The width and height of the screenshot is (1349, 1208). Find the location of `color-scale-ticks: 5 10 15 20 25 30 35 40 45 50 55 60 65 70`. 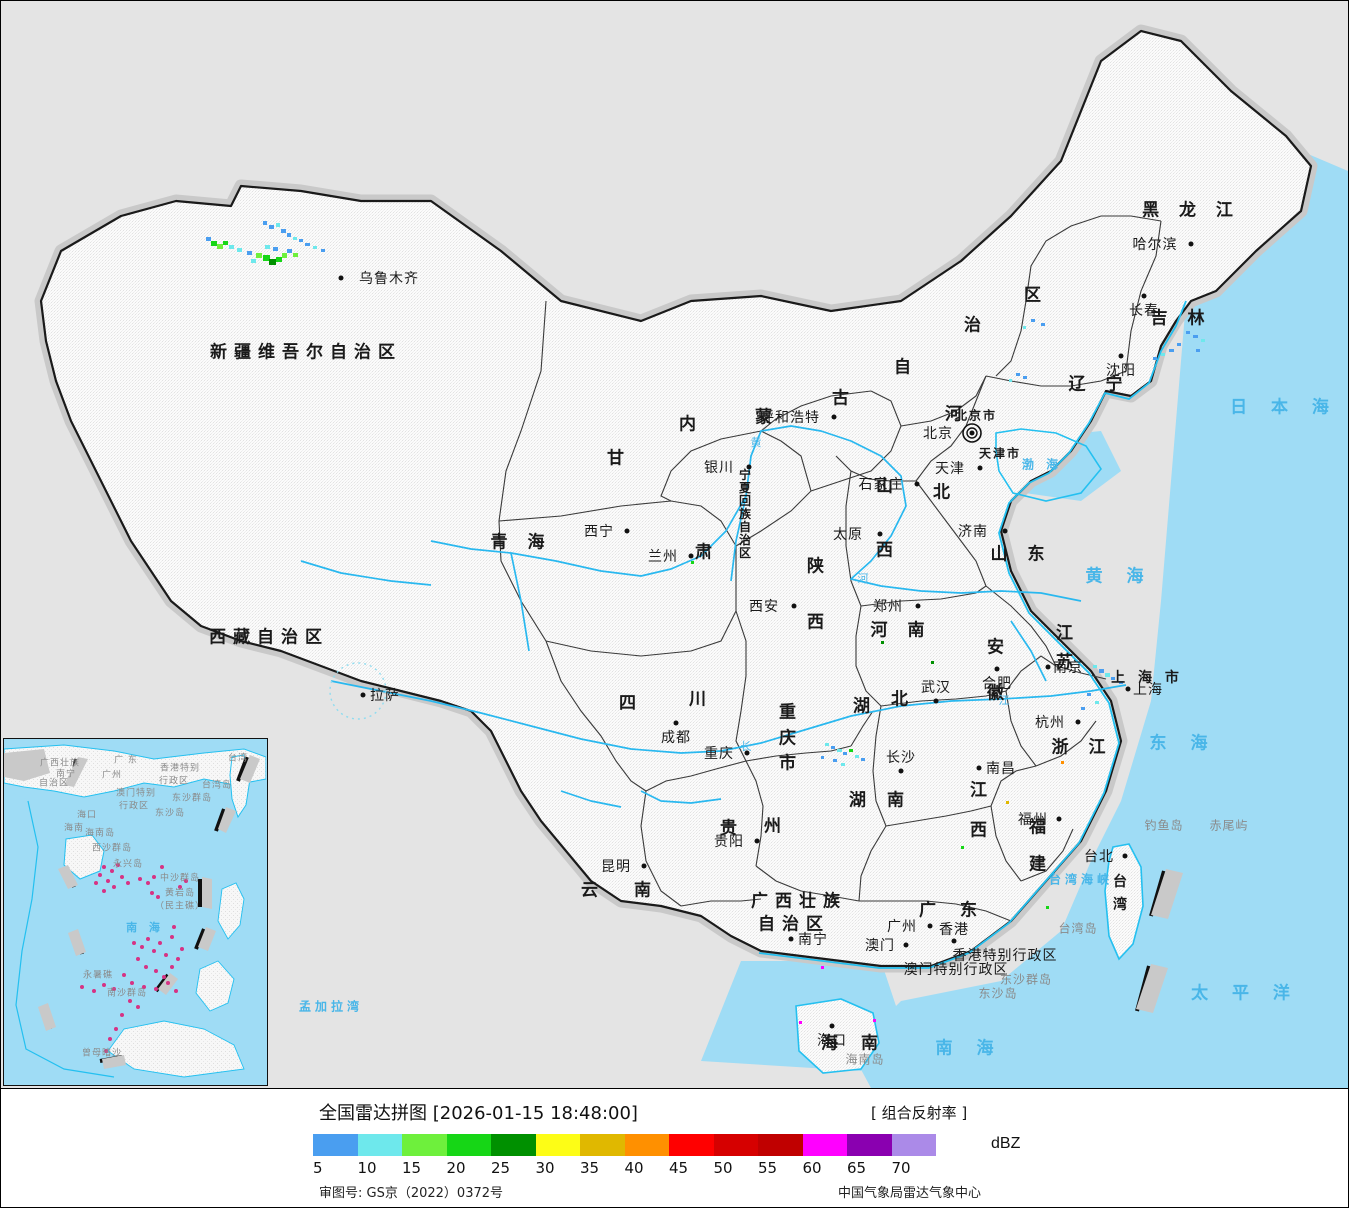

color-scale-ticks: 5 10 15 20 25 30 35 40 45 50 55 60 65 70 is located at coordinates (656, 1169).